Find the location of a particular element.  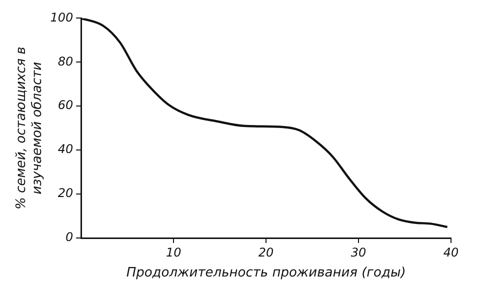

y-tick-label: 80 is located at coordinates (66, 61).